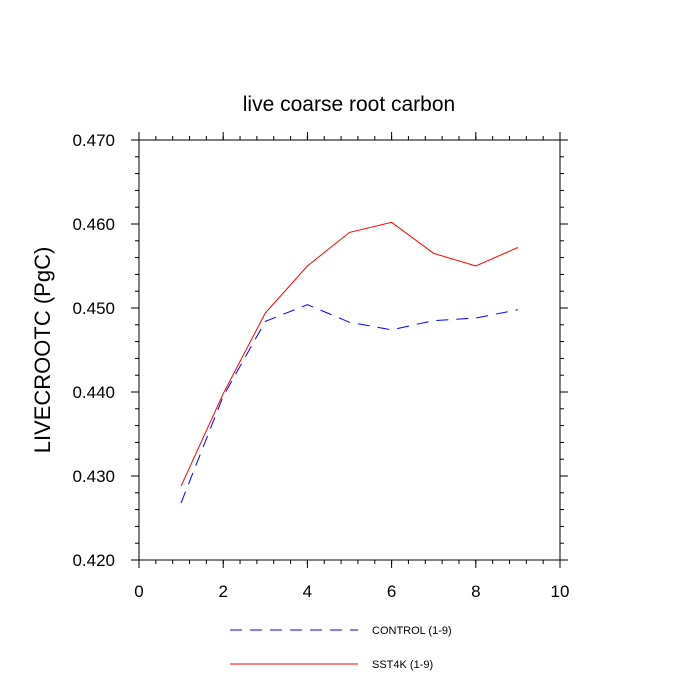 Image resolution: width=700 pixels, height=700 pixels. I want to click on y-tick-label: 0.420, so click(93, 560).